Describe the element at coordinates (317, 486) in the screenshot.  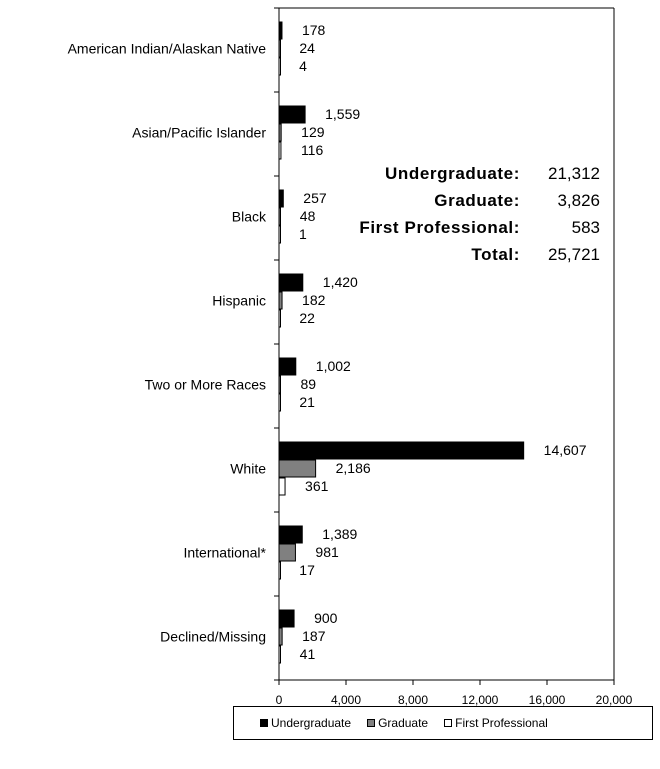
I see `data-label: 361` at that location.